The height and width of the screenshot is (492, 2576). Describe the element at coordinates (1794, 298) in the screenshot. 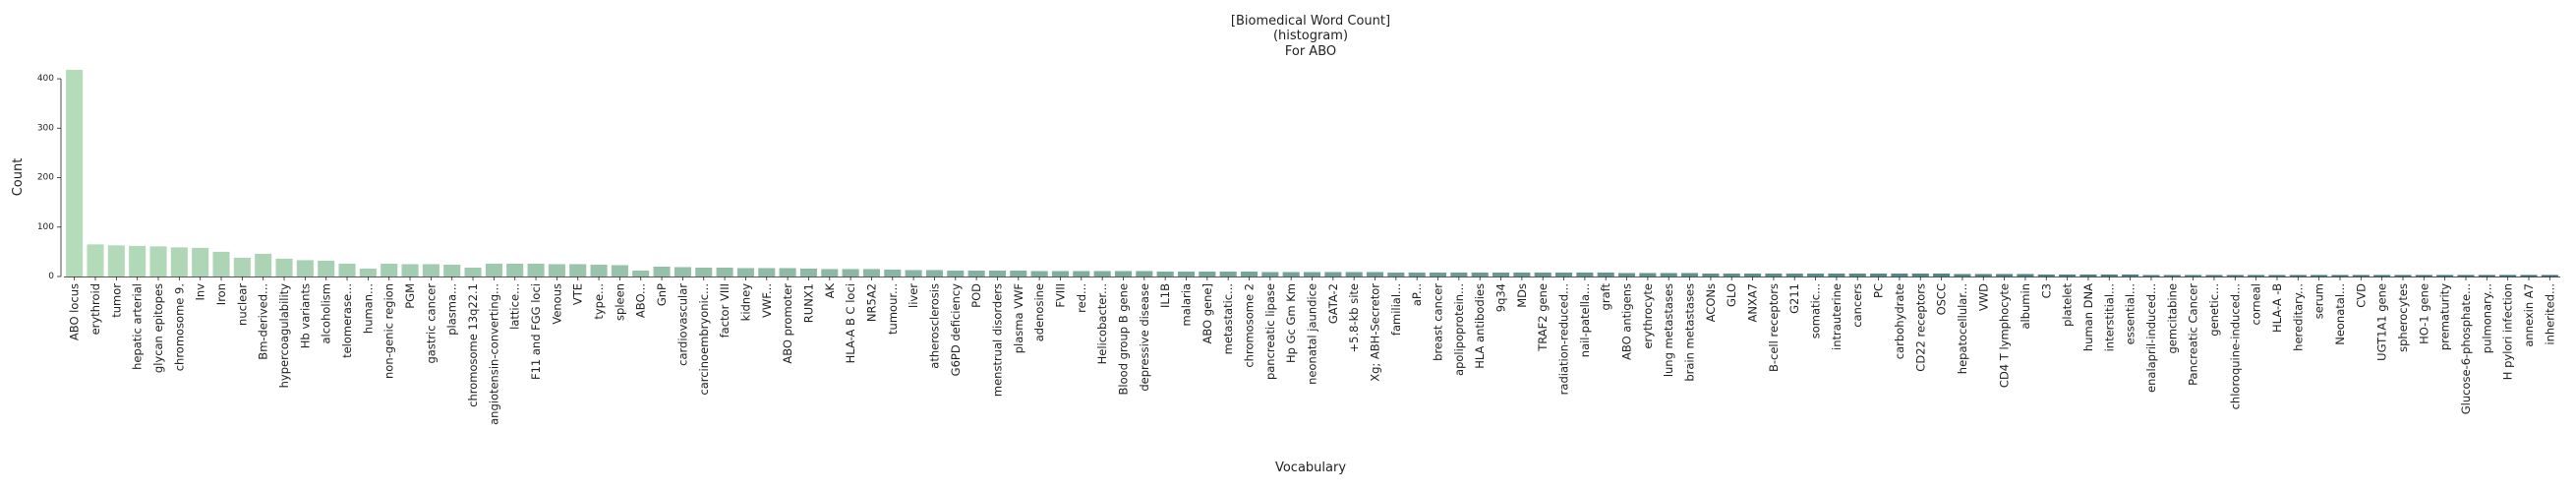

I see `x-tick-label-82: G211` at that location.